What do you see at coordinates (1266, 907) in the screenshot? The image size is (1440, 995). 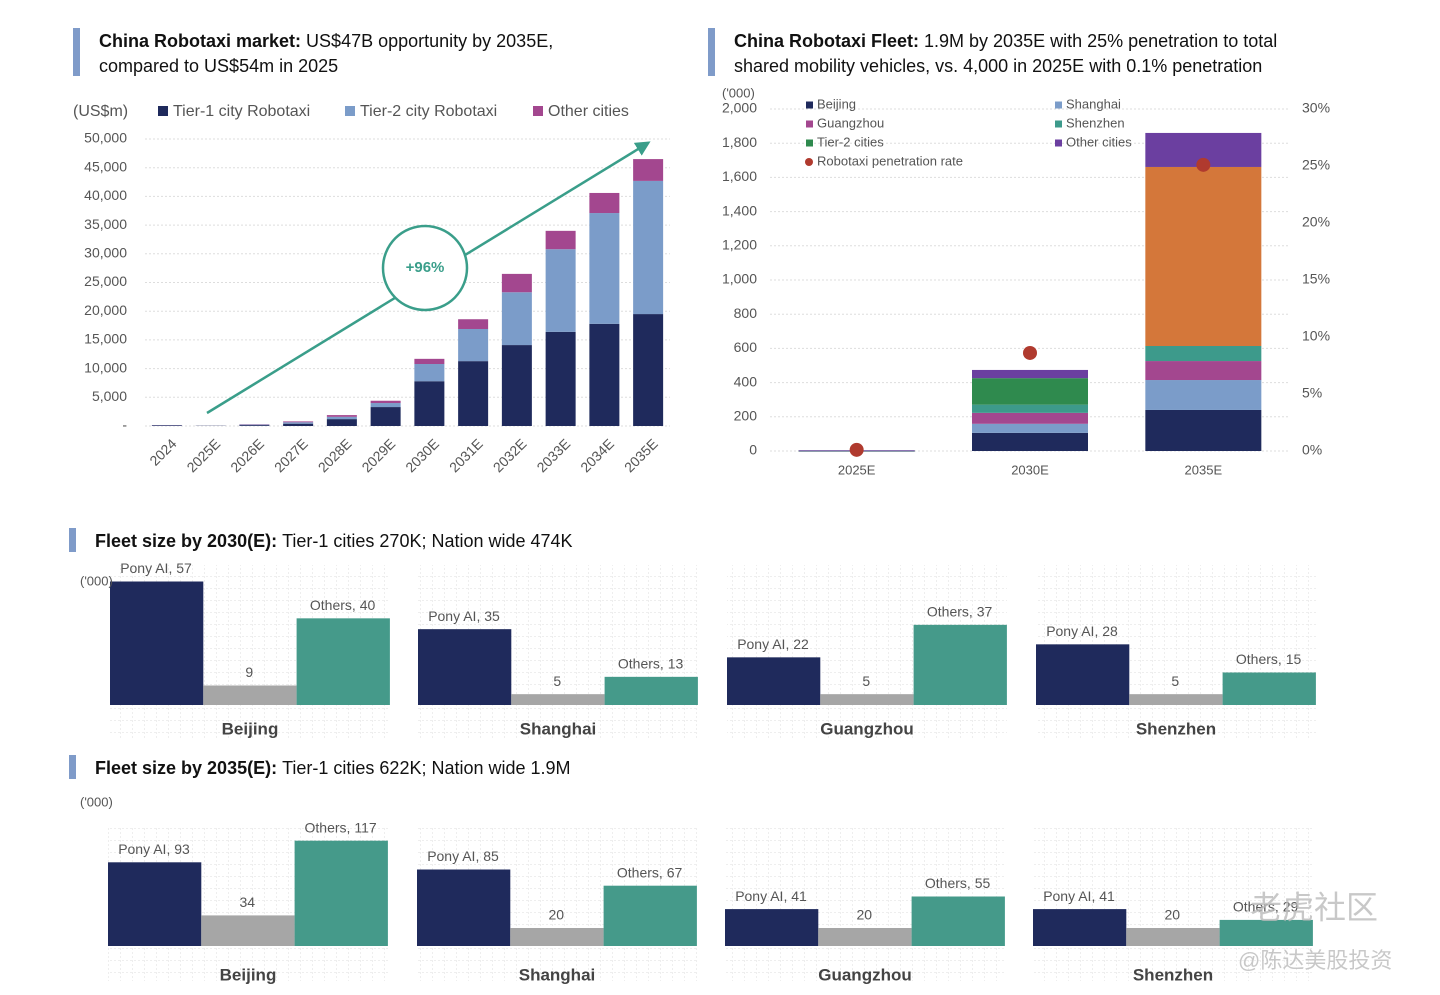 I see `value-label: Others, 29` at bounding box center [1266, 907].